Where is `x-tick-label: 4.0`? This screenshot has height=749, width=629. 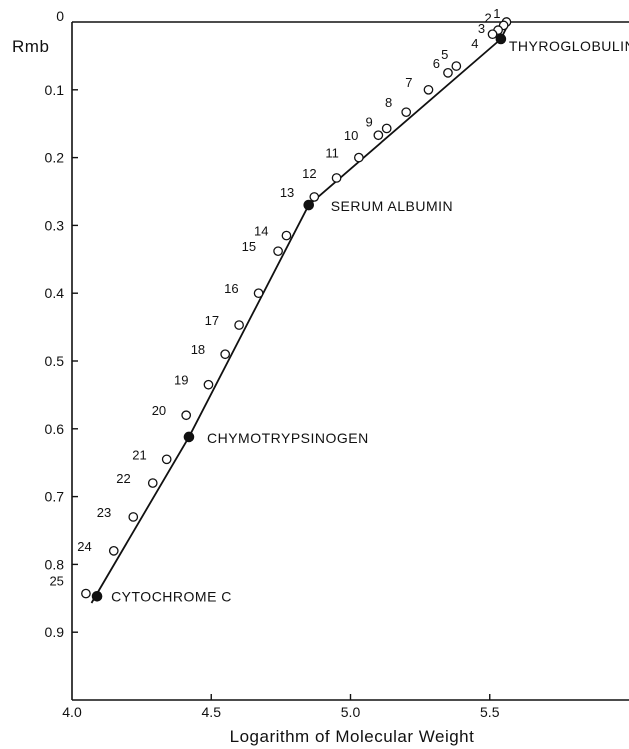
x-tick-label: 4.0 is located at coordinates (72, 712).